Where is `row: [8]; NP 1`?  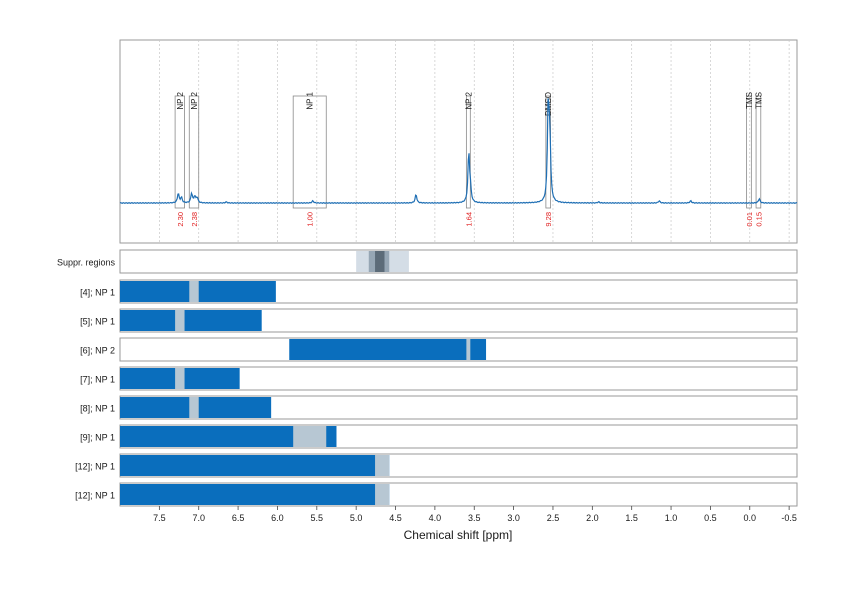 row: [8]; NP 1 is located at coordinates (439, 407).